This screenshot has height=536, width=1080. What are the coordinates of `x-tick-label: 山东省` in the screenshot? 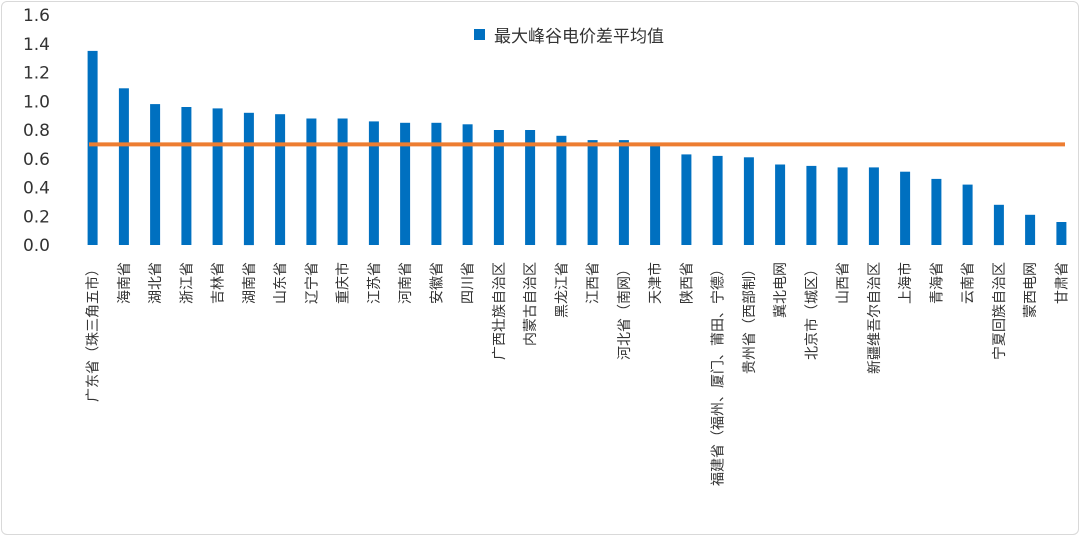 It's located at (281, 283).